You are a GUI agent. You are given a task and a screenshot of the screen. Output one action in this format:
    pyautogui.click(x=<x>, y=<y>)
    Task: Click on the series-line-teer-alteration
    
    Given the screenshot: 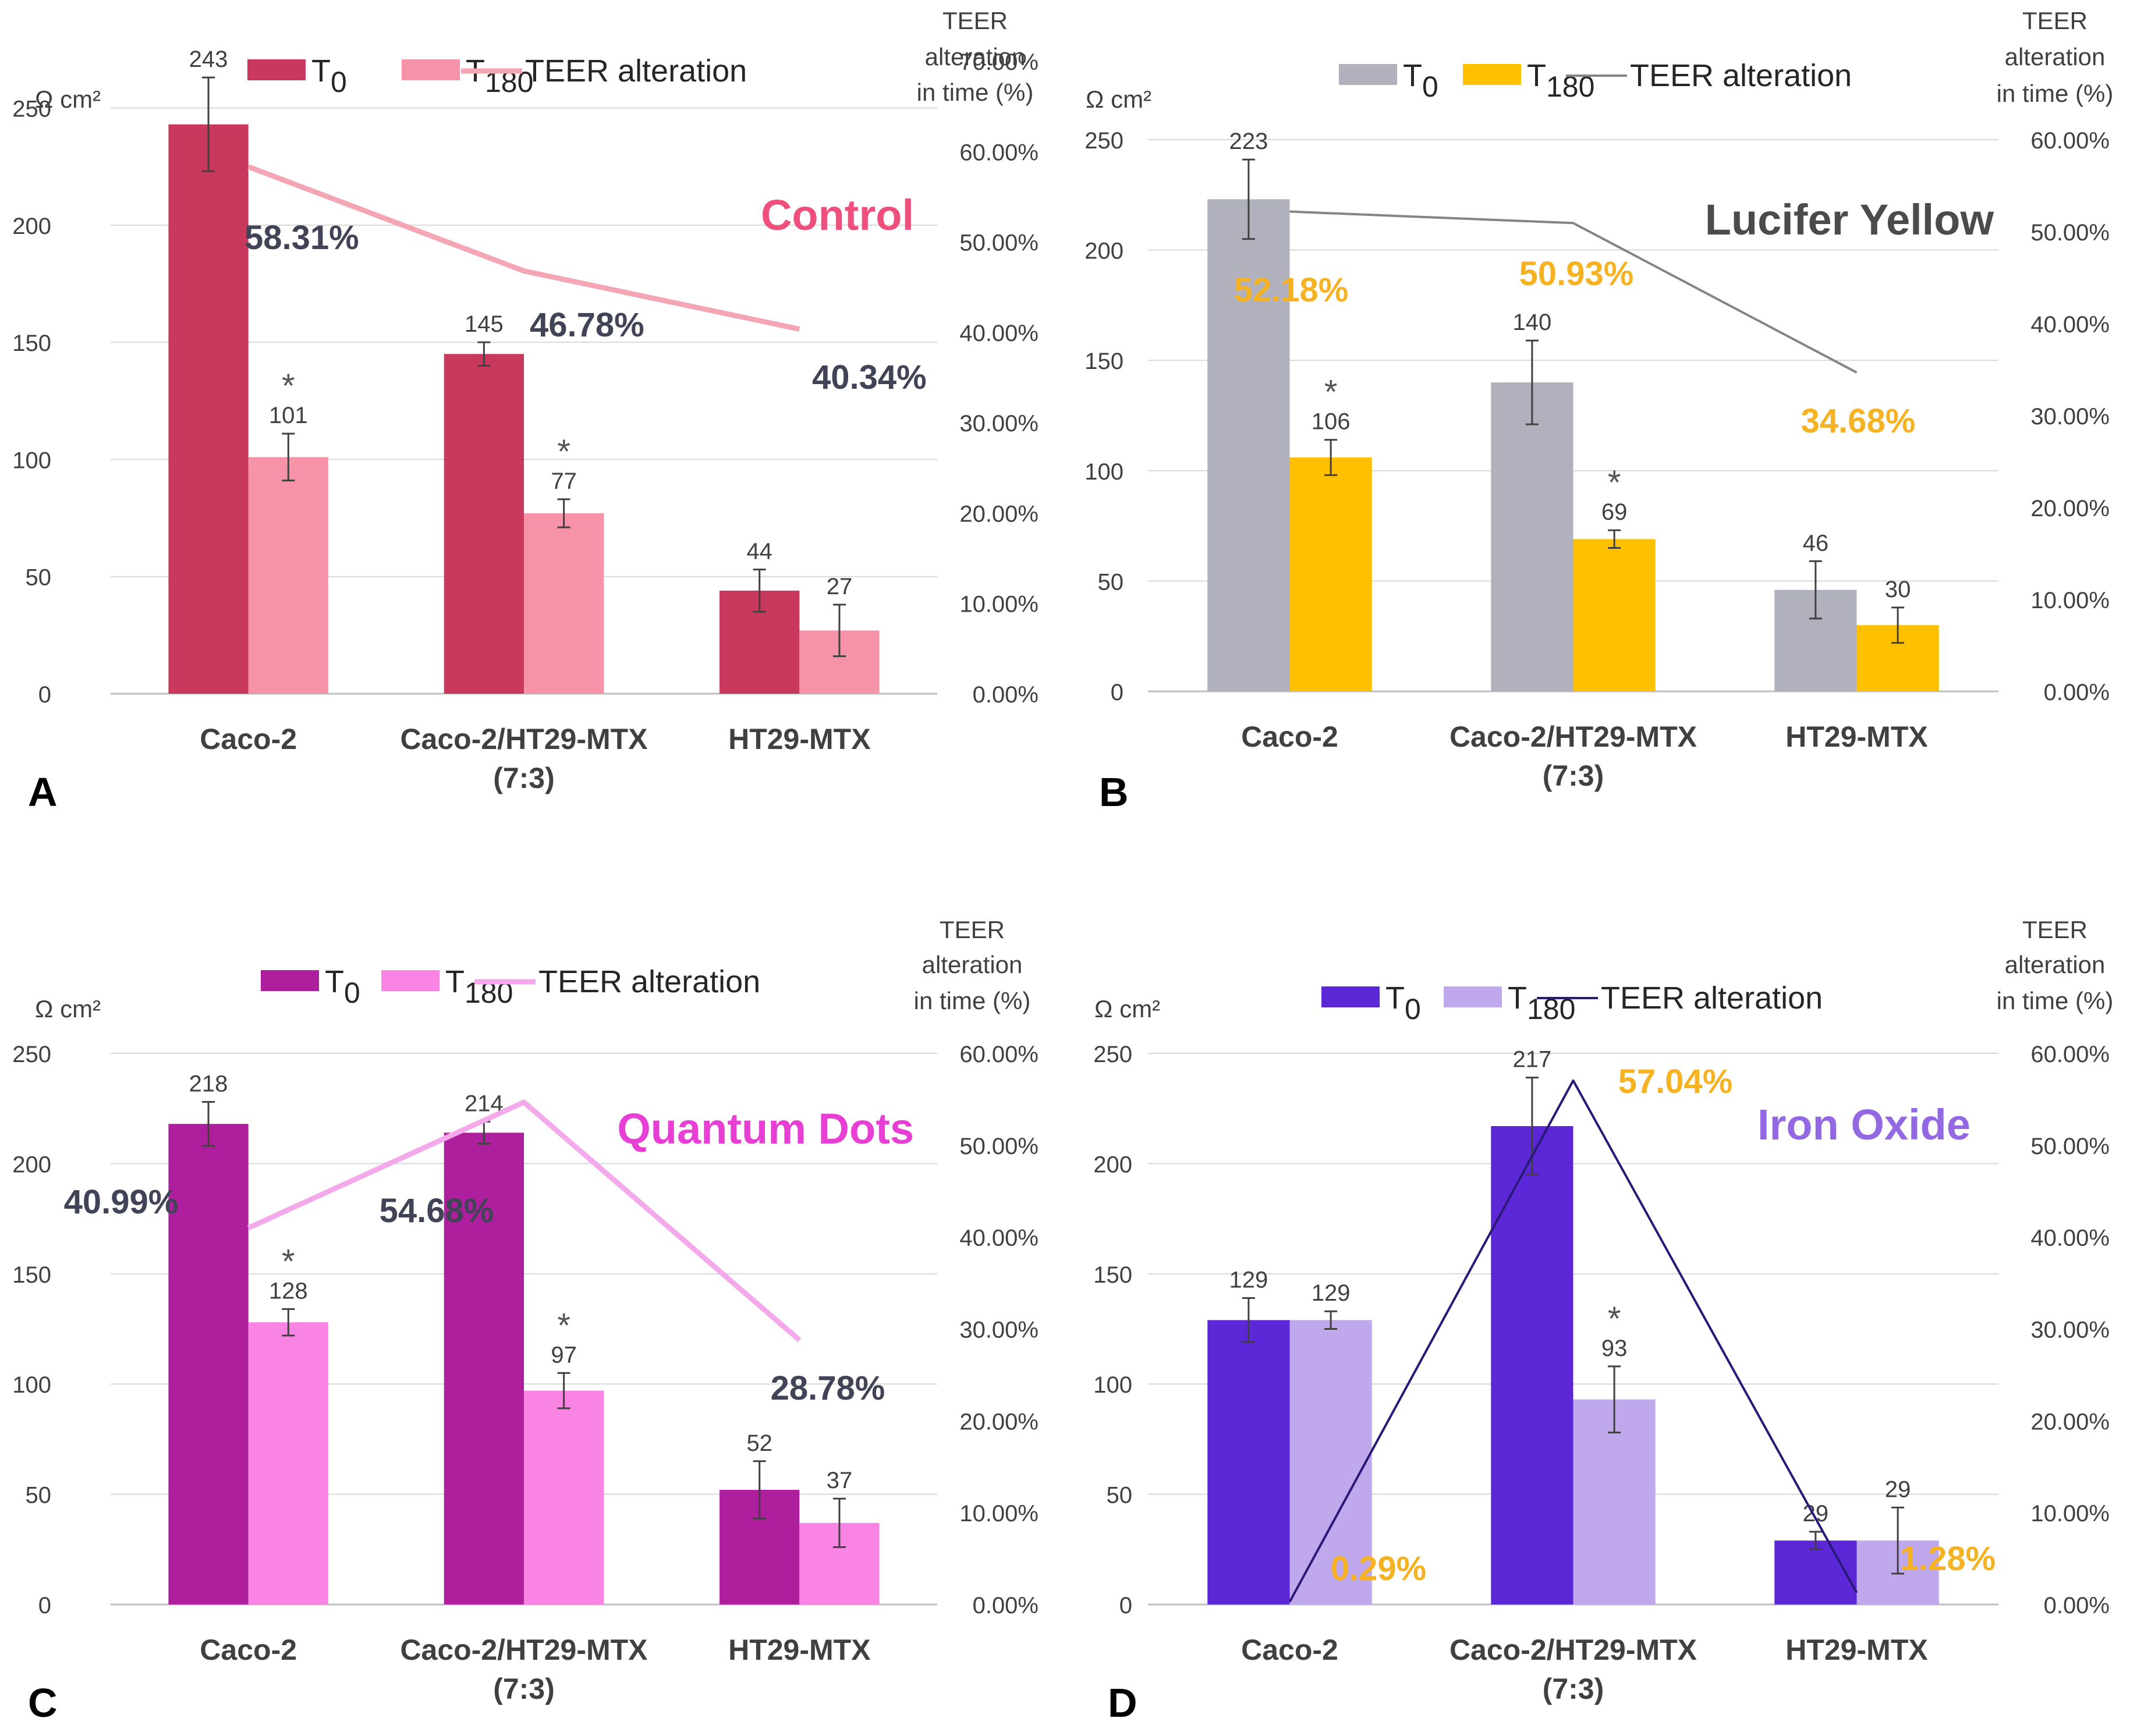 What is the action you would take?
    pyautogui.click(x=1574, y=292)
    